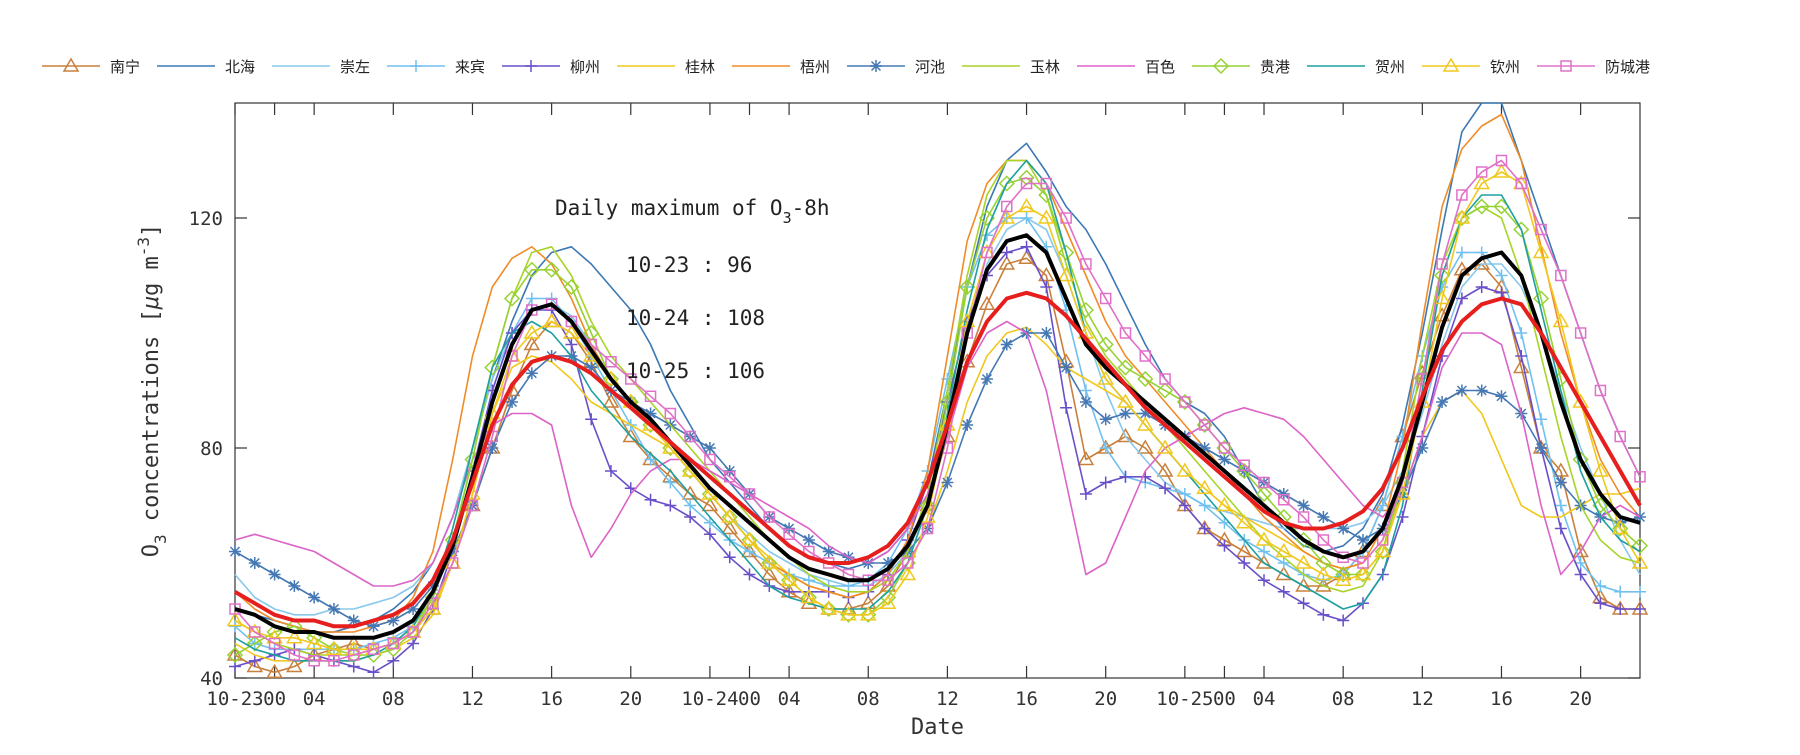  Describe the element at coordinates (1505, 67) in the screenshot. I see `legend-label: 钦州` at that location.